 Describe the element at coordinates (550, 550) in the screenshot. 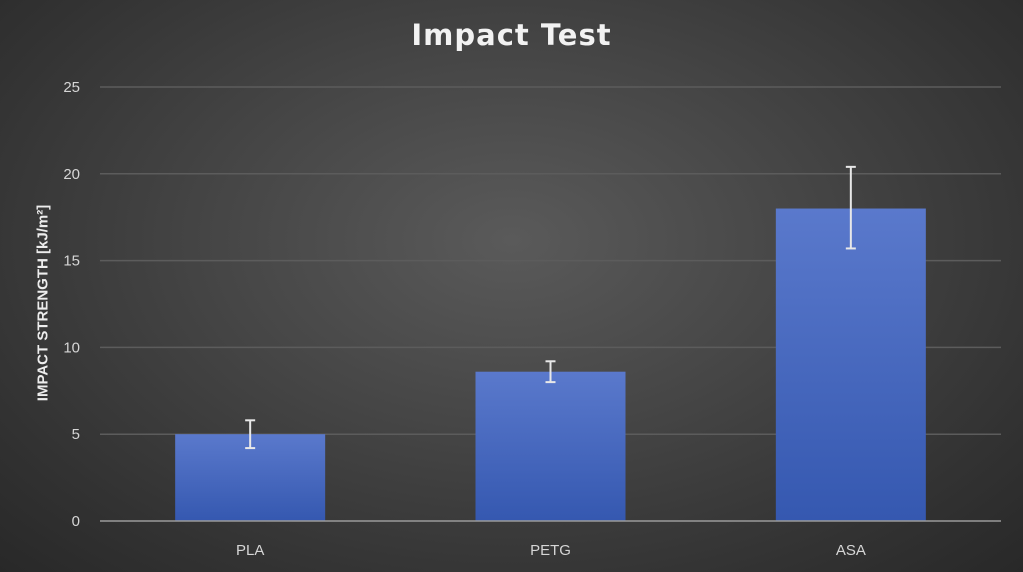

I see `x-tick-label: PETG` at that location.